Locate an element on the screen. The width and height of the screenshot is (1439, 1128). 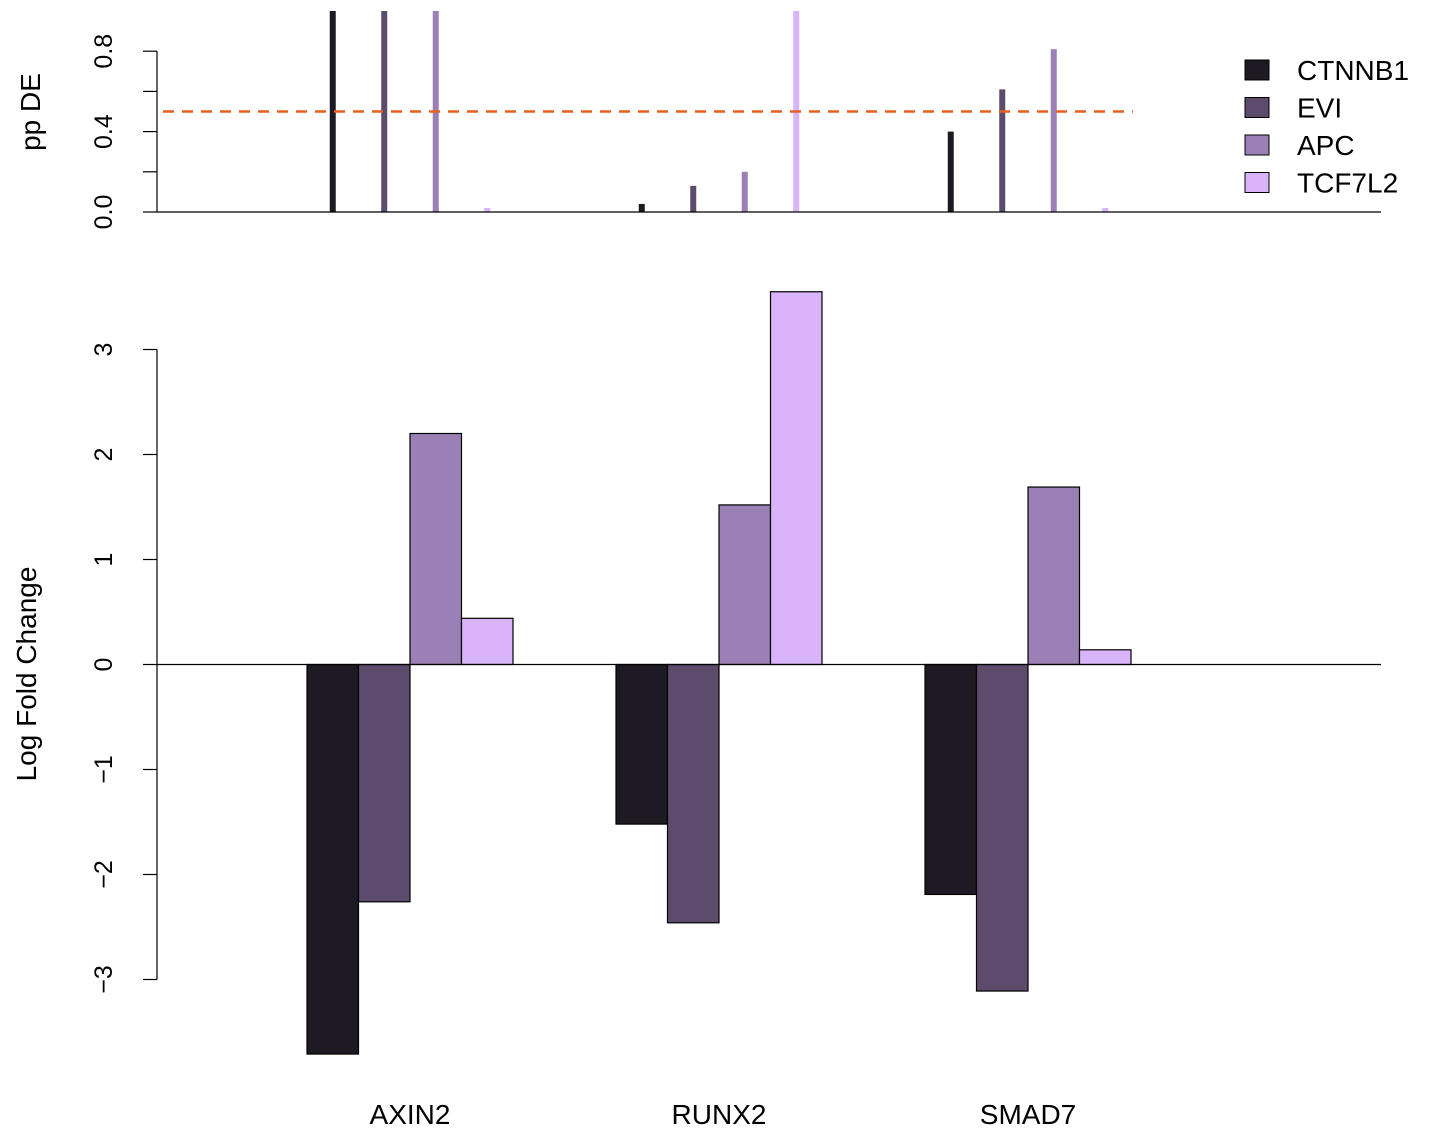
top-y-tick-label: 0.8 is located at coordinates (104, 51).